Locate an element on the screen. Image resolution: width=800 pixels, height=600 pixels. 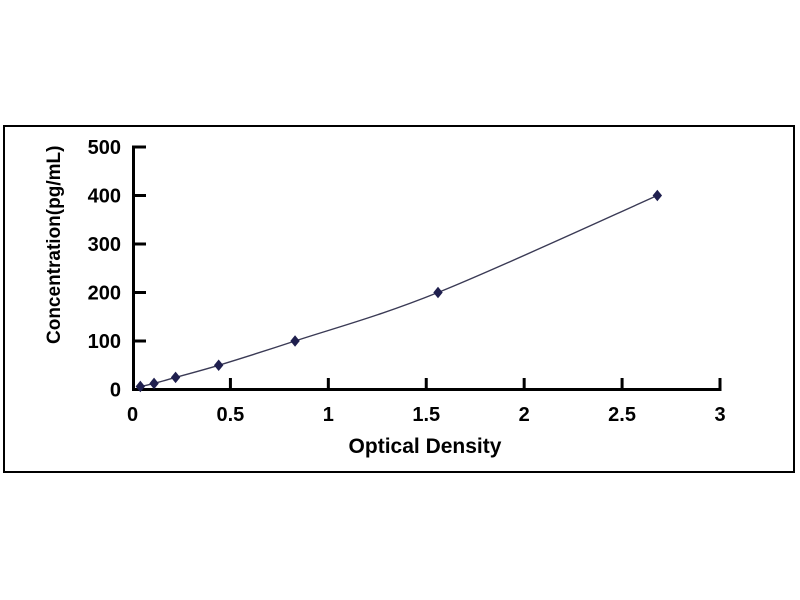
y-tick-label: 500 is located at coordinates (104, 148).